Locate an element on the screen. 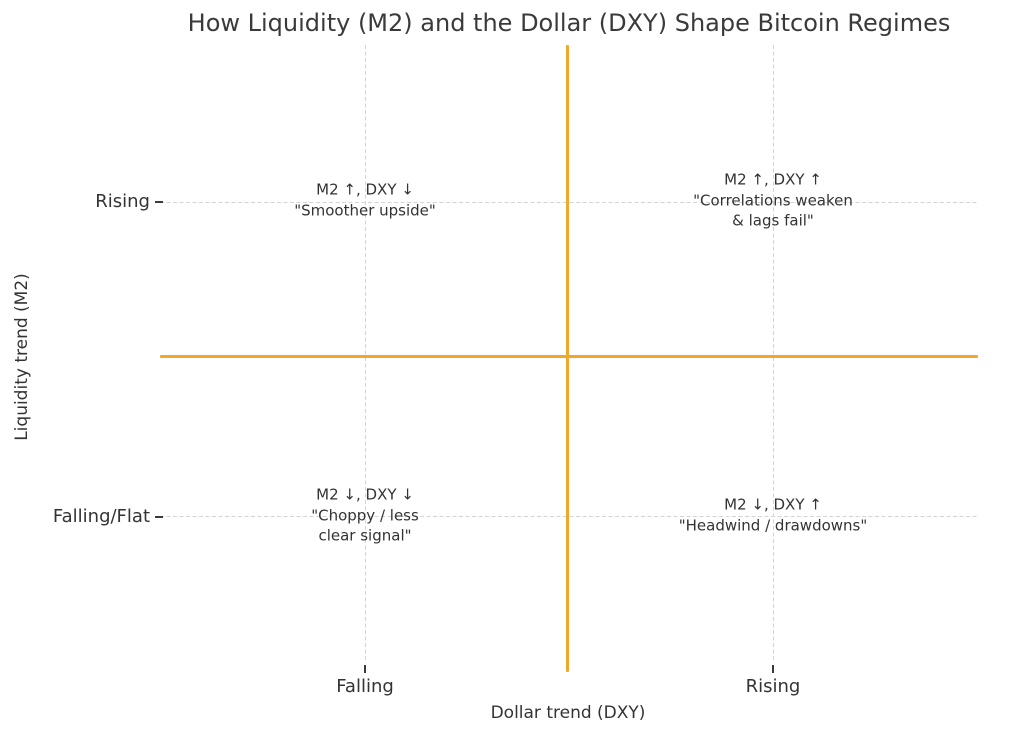  x-tick-label-rising: Rising is located at coordinates (773, 686).